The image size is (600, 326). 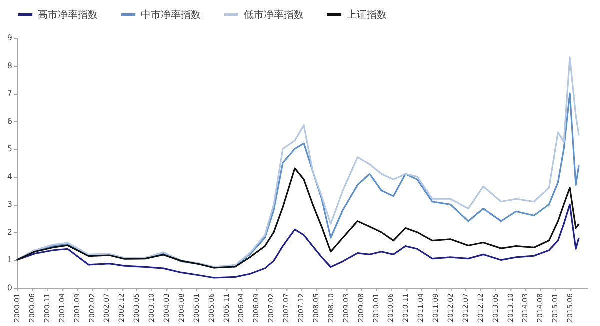 What do you see at coordinates (9, 121) in the screenshot?
I see `y-tick-label: 6` at bounding box center [9, 121].